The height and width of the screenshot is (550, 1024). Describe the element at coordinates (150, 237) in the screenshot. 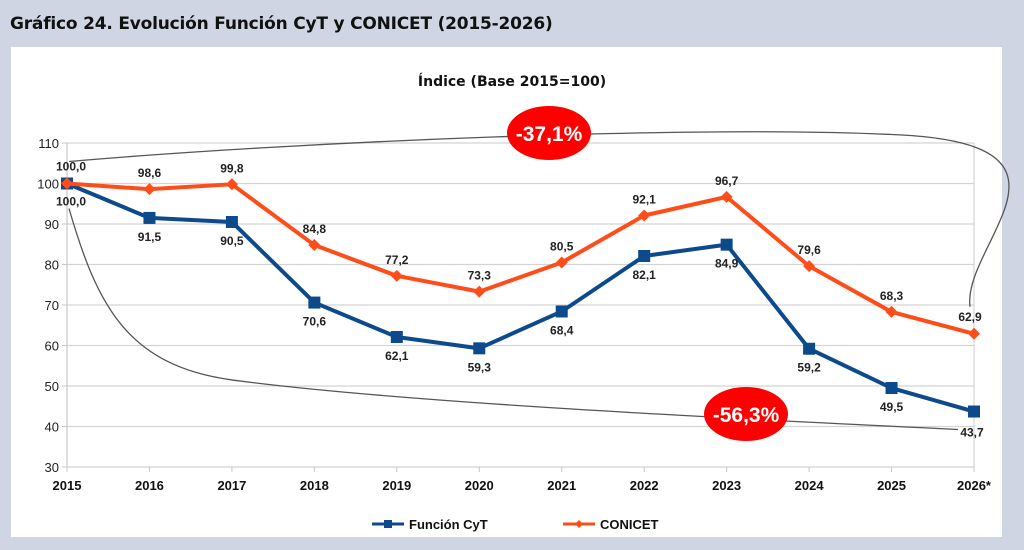

I see `data-label-funci-n-cyt-2016: 91,5` at that location.